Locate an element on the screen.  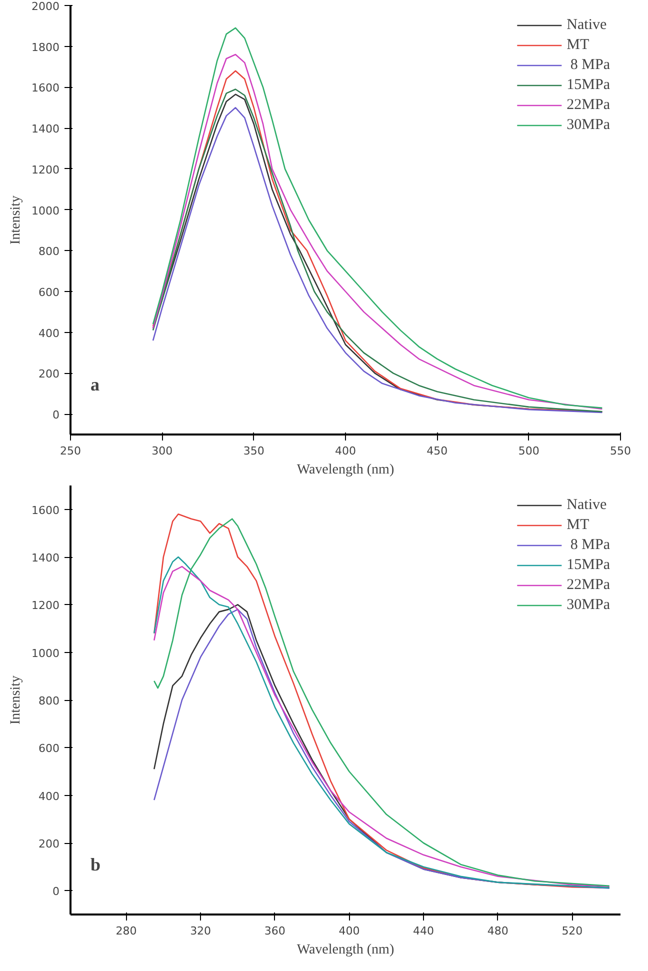
annotation: b is located at coordinates (95, 864).